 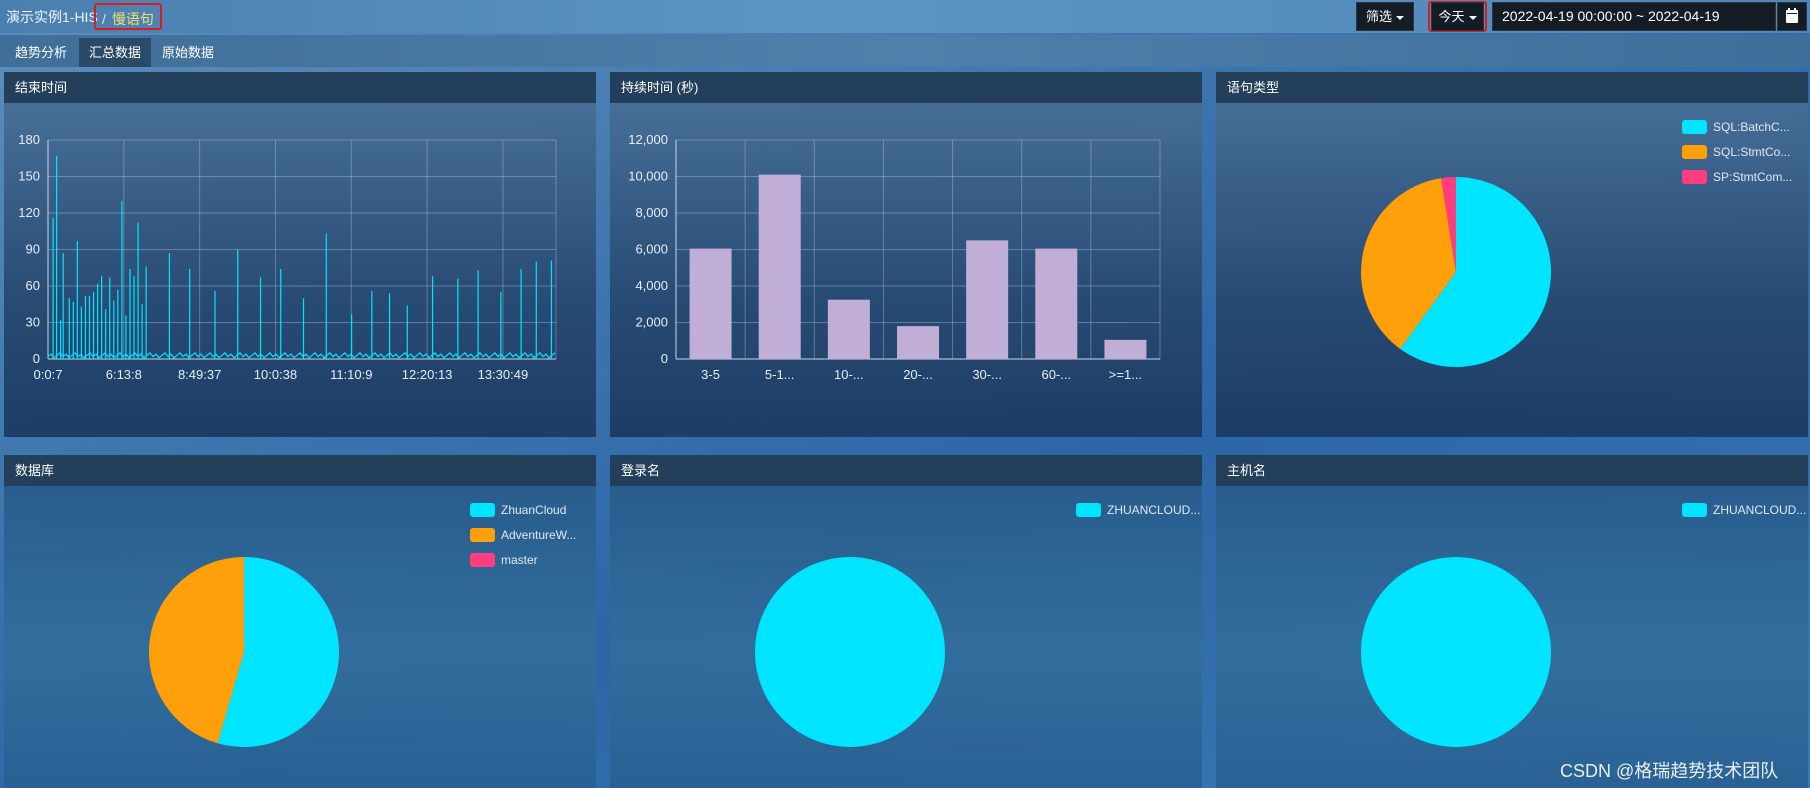 I want to click on calendar-icon, so click(x=1792, y=15).